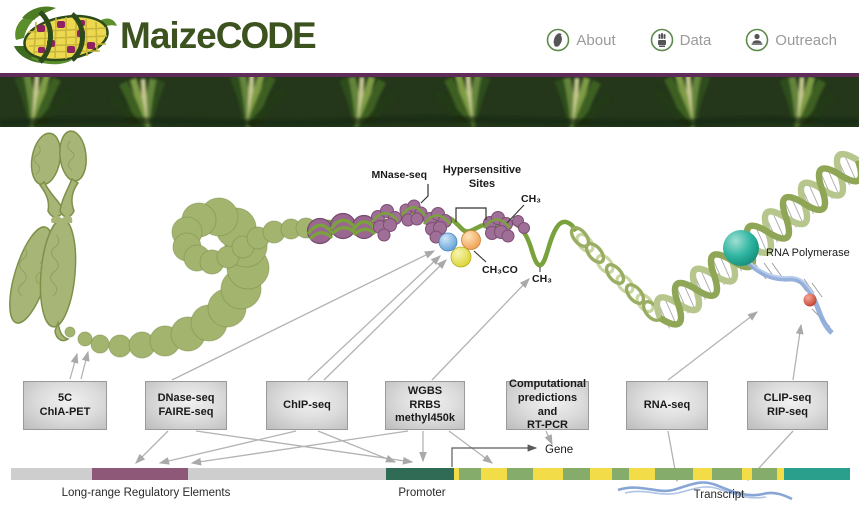 The height and width of the screenshot is (506, 859). Describe the element at coordinates (757, 40) in the screenshot. I see `person-desk-icon` at that location.